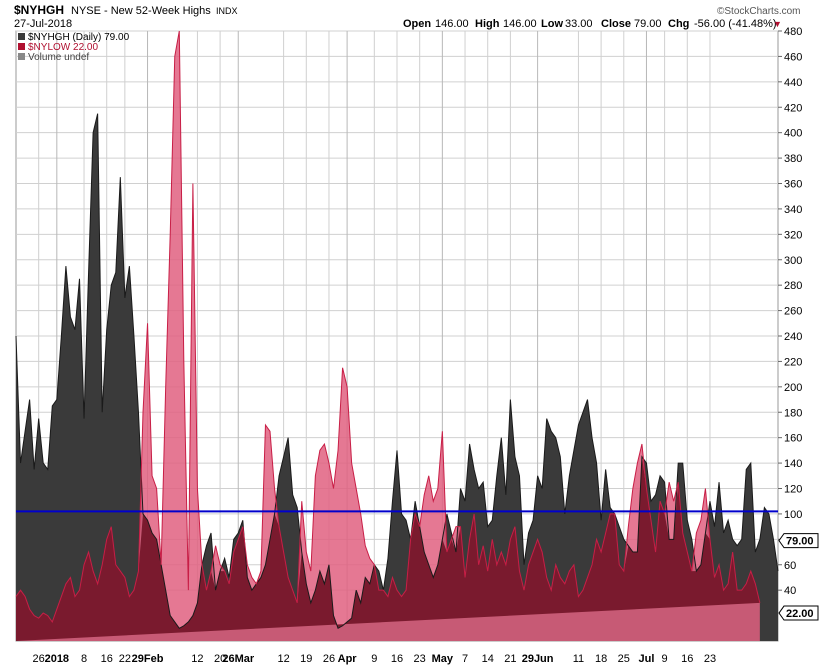 The image size is (820, 668). I want to click on legend-swatch-lows, so click(21, 46).